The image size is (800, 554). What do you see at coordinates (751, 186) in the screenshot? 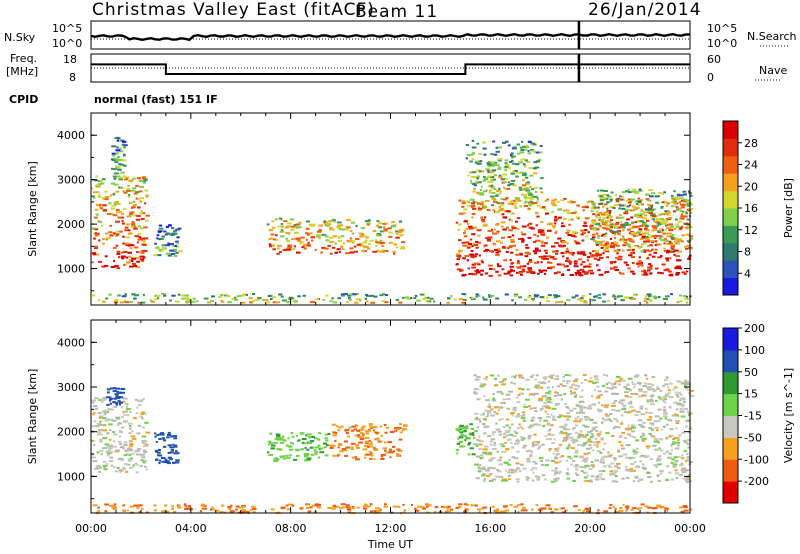
I see `power-colorbar-label: 20` at bounding box center [751, 186].